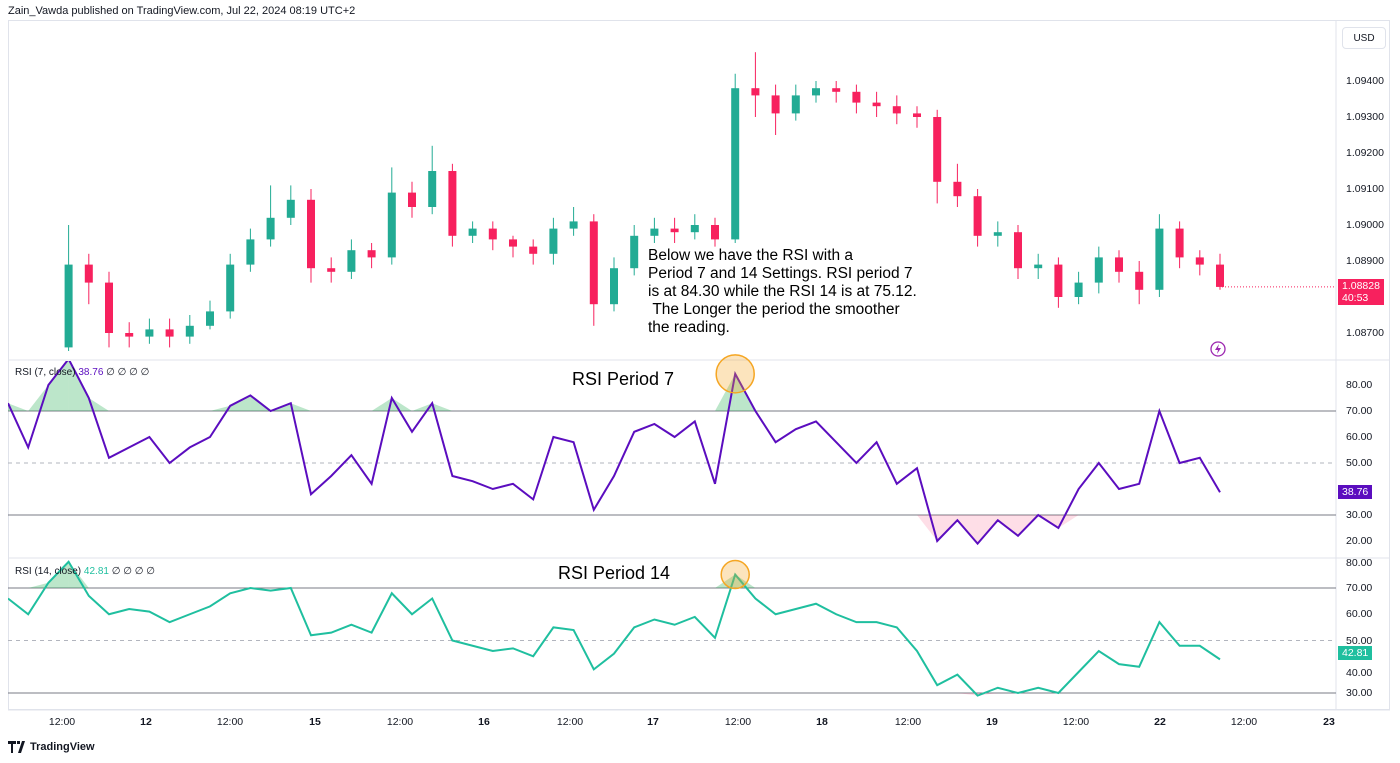 The image size is (1400, 763). What do you see at coordinates (822, 722) in the screenshot?
I see `time-tick: 18` at bounding box center [822, 722].